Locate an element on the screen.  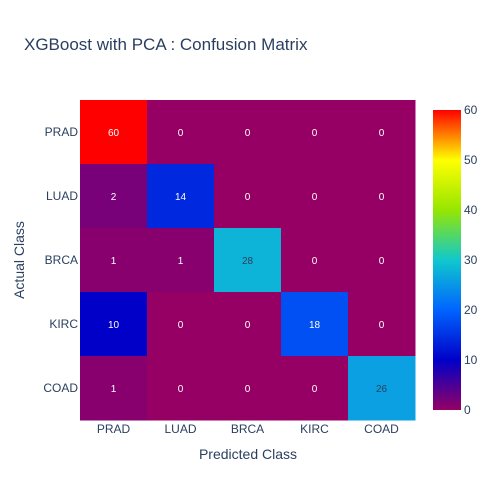
cell-value-prad-brca: 0 is located at coordinates (248, 133).